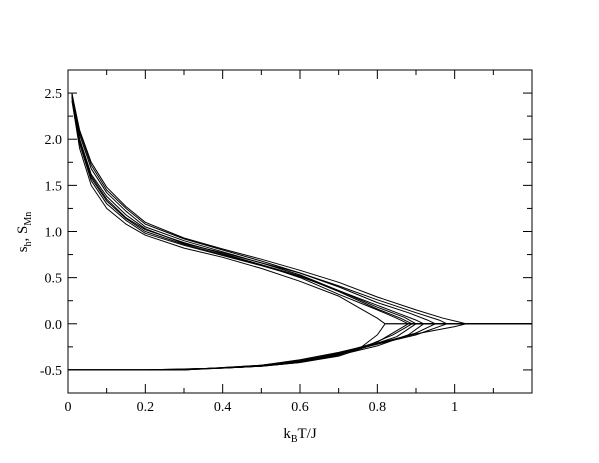  What do you see at coordinates (51, 371) in the screenshot?
I see `y-tick-label: -0.5` at bounding box center [51, 371].